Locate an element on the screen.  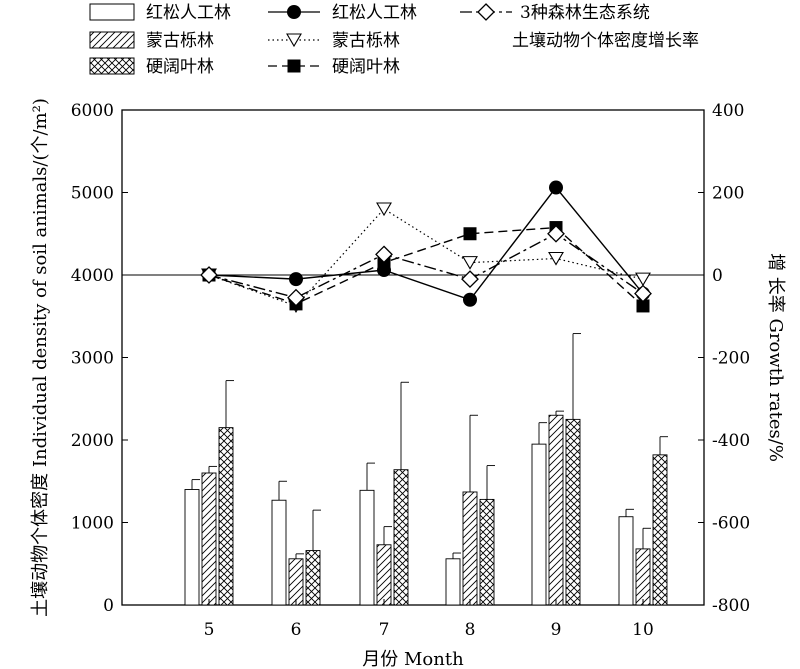
y2-tick-label: -400 is located at coordinates (731, 441).